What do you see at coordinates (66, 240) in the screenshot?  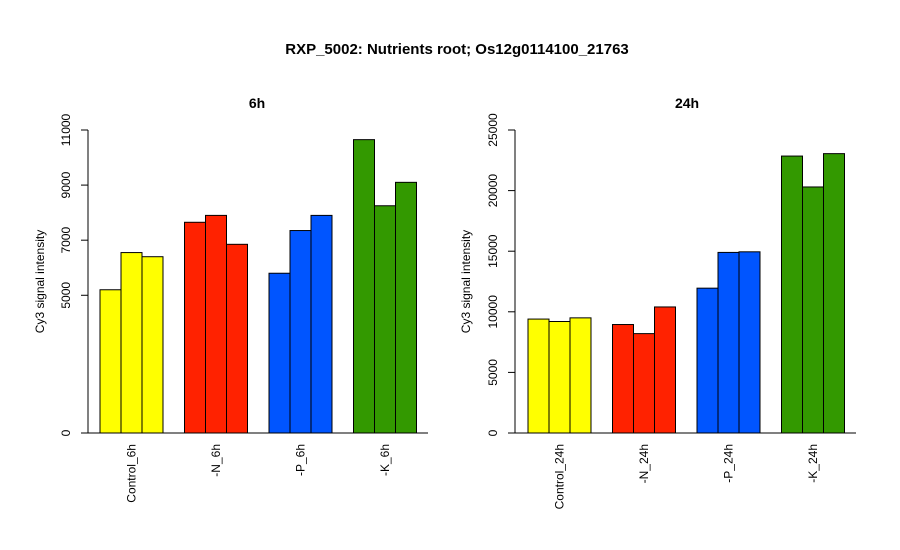 I see `y-tick-label: 7000` at bounding box center [66, 240].